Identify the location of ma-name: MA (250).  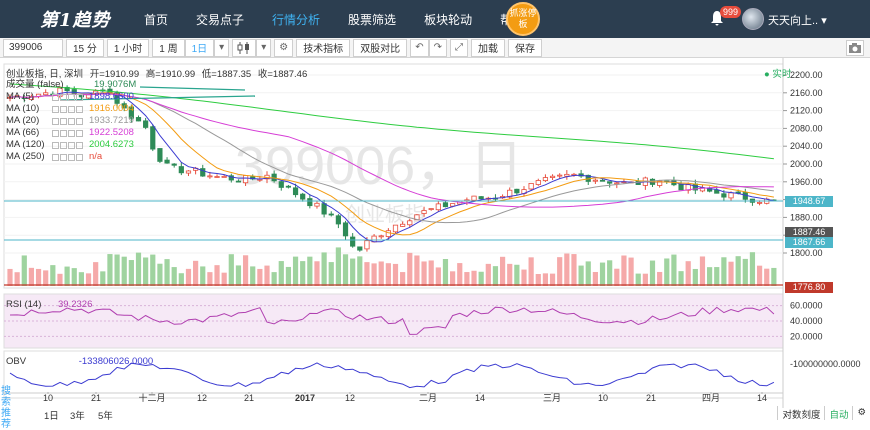
(25, 156).